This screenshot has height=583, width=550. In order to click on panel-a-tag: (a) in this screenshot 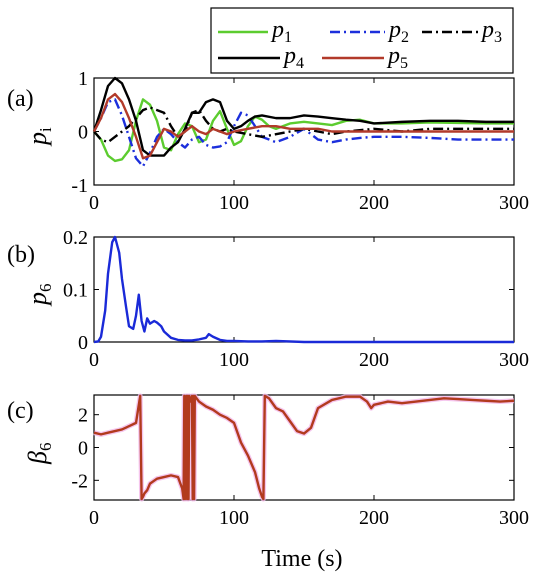, I will do `click(20, 99)`.